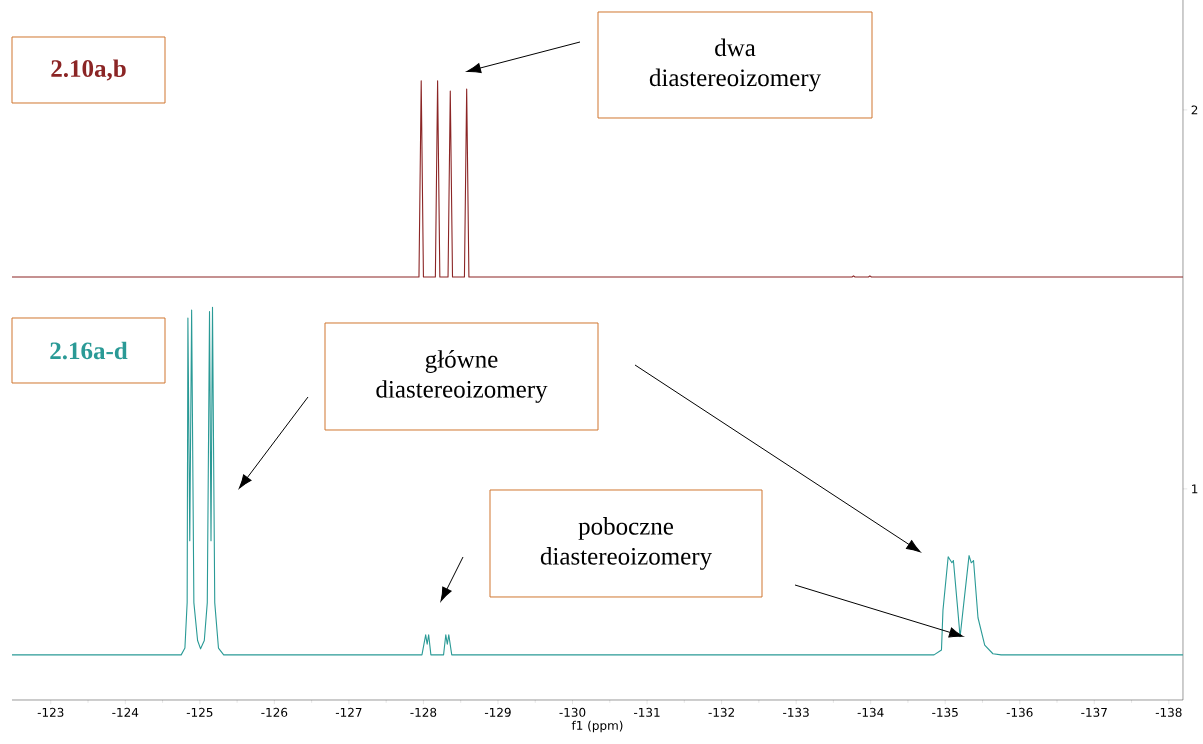  Describe the element at coordinates (199, 712) in the screenshot. I see `x-tick-label: -125` at that location.